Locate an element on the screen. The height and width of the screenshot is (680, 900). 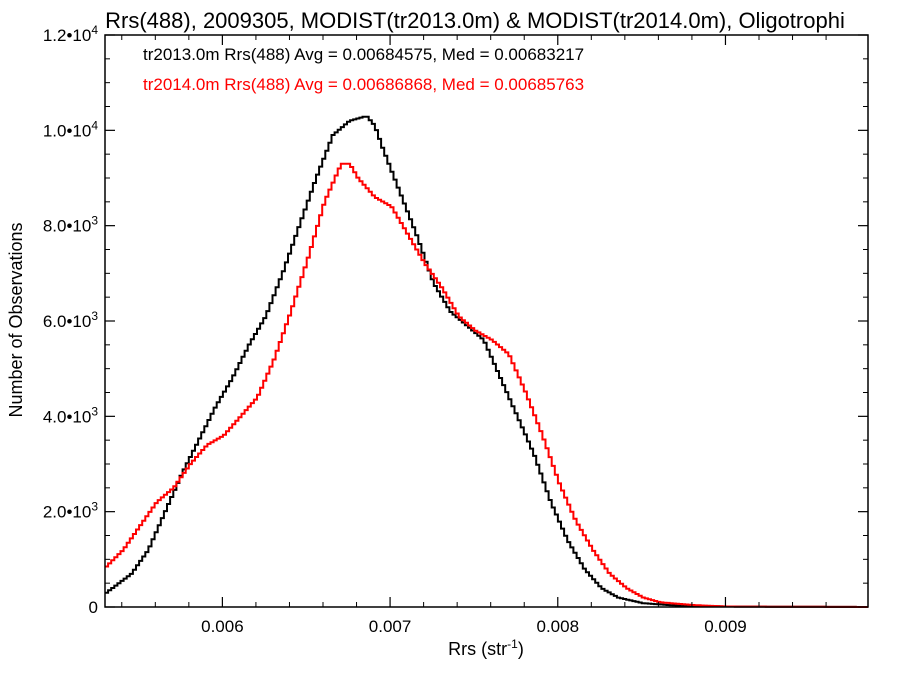
x-tick-label: 0.006 is located at coordinates (222, 626).